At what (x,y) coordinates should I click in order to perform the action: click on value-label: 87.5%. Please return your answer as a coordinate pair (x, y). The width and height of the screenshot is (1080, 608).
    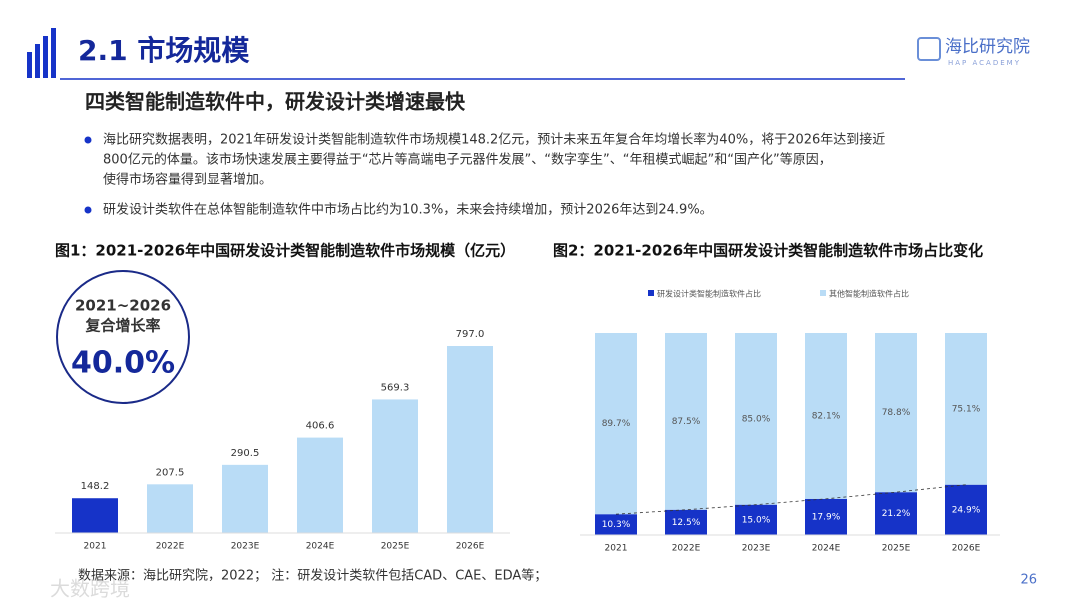
    Looking at the image, I should click on (686, 422).